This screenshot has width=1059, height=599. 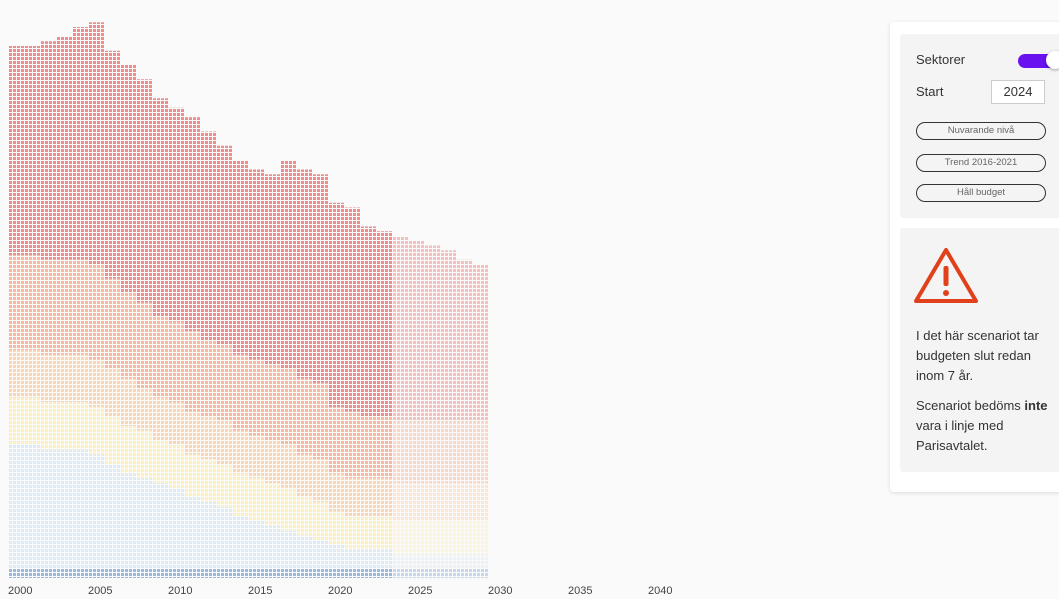 I want to click on start-input: 2024, so click(x=1018, y=92).